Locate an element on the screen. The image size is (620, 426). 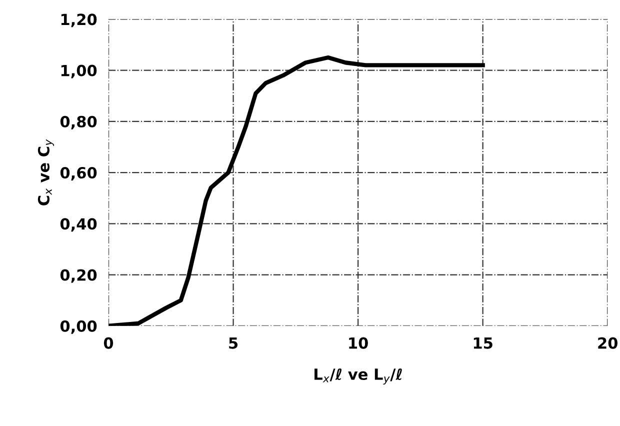
x-tick-label: 20 is located at coordinates (608, 343).